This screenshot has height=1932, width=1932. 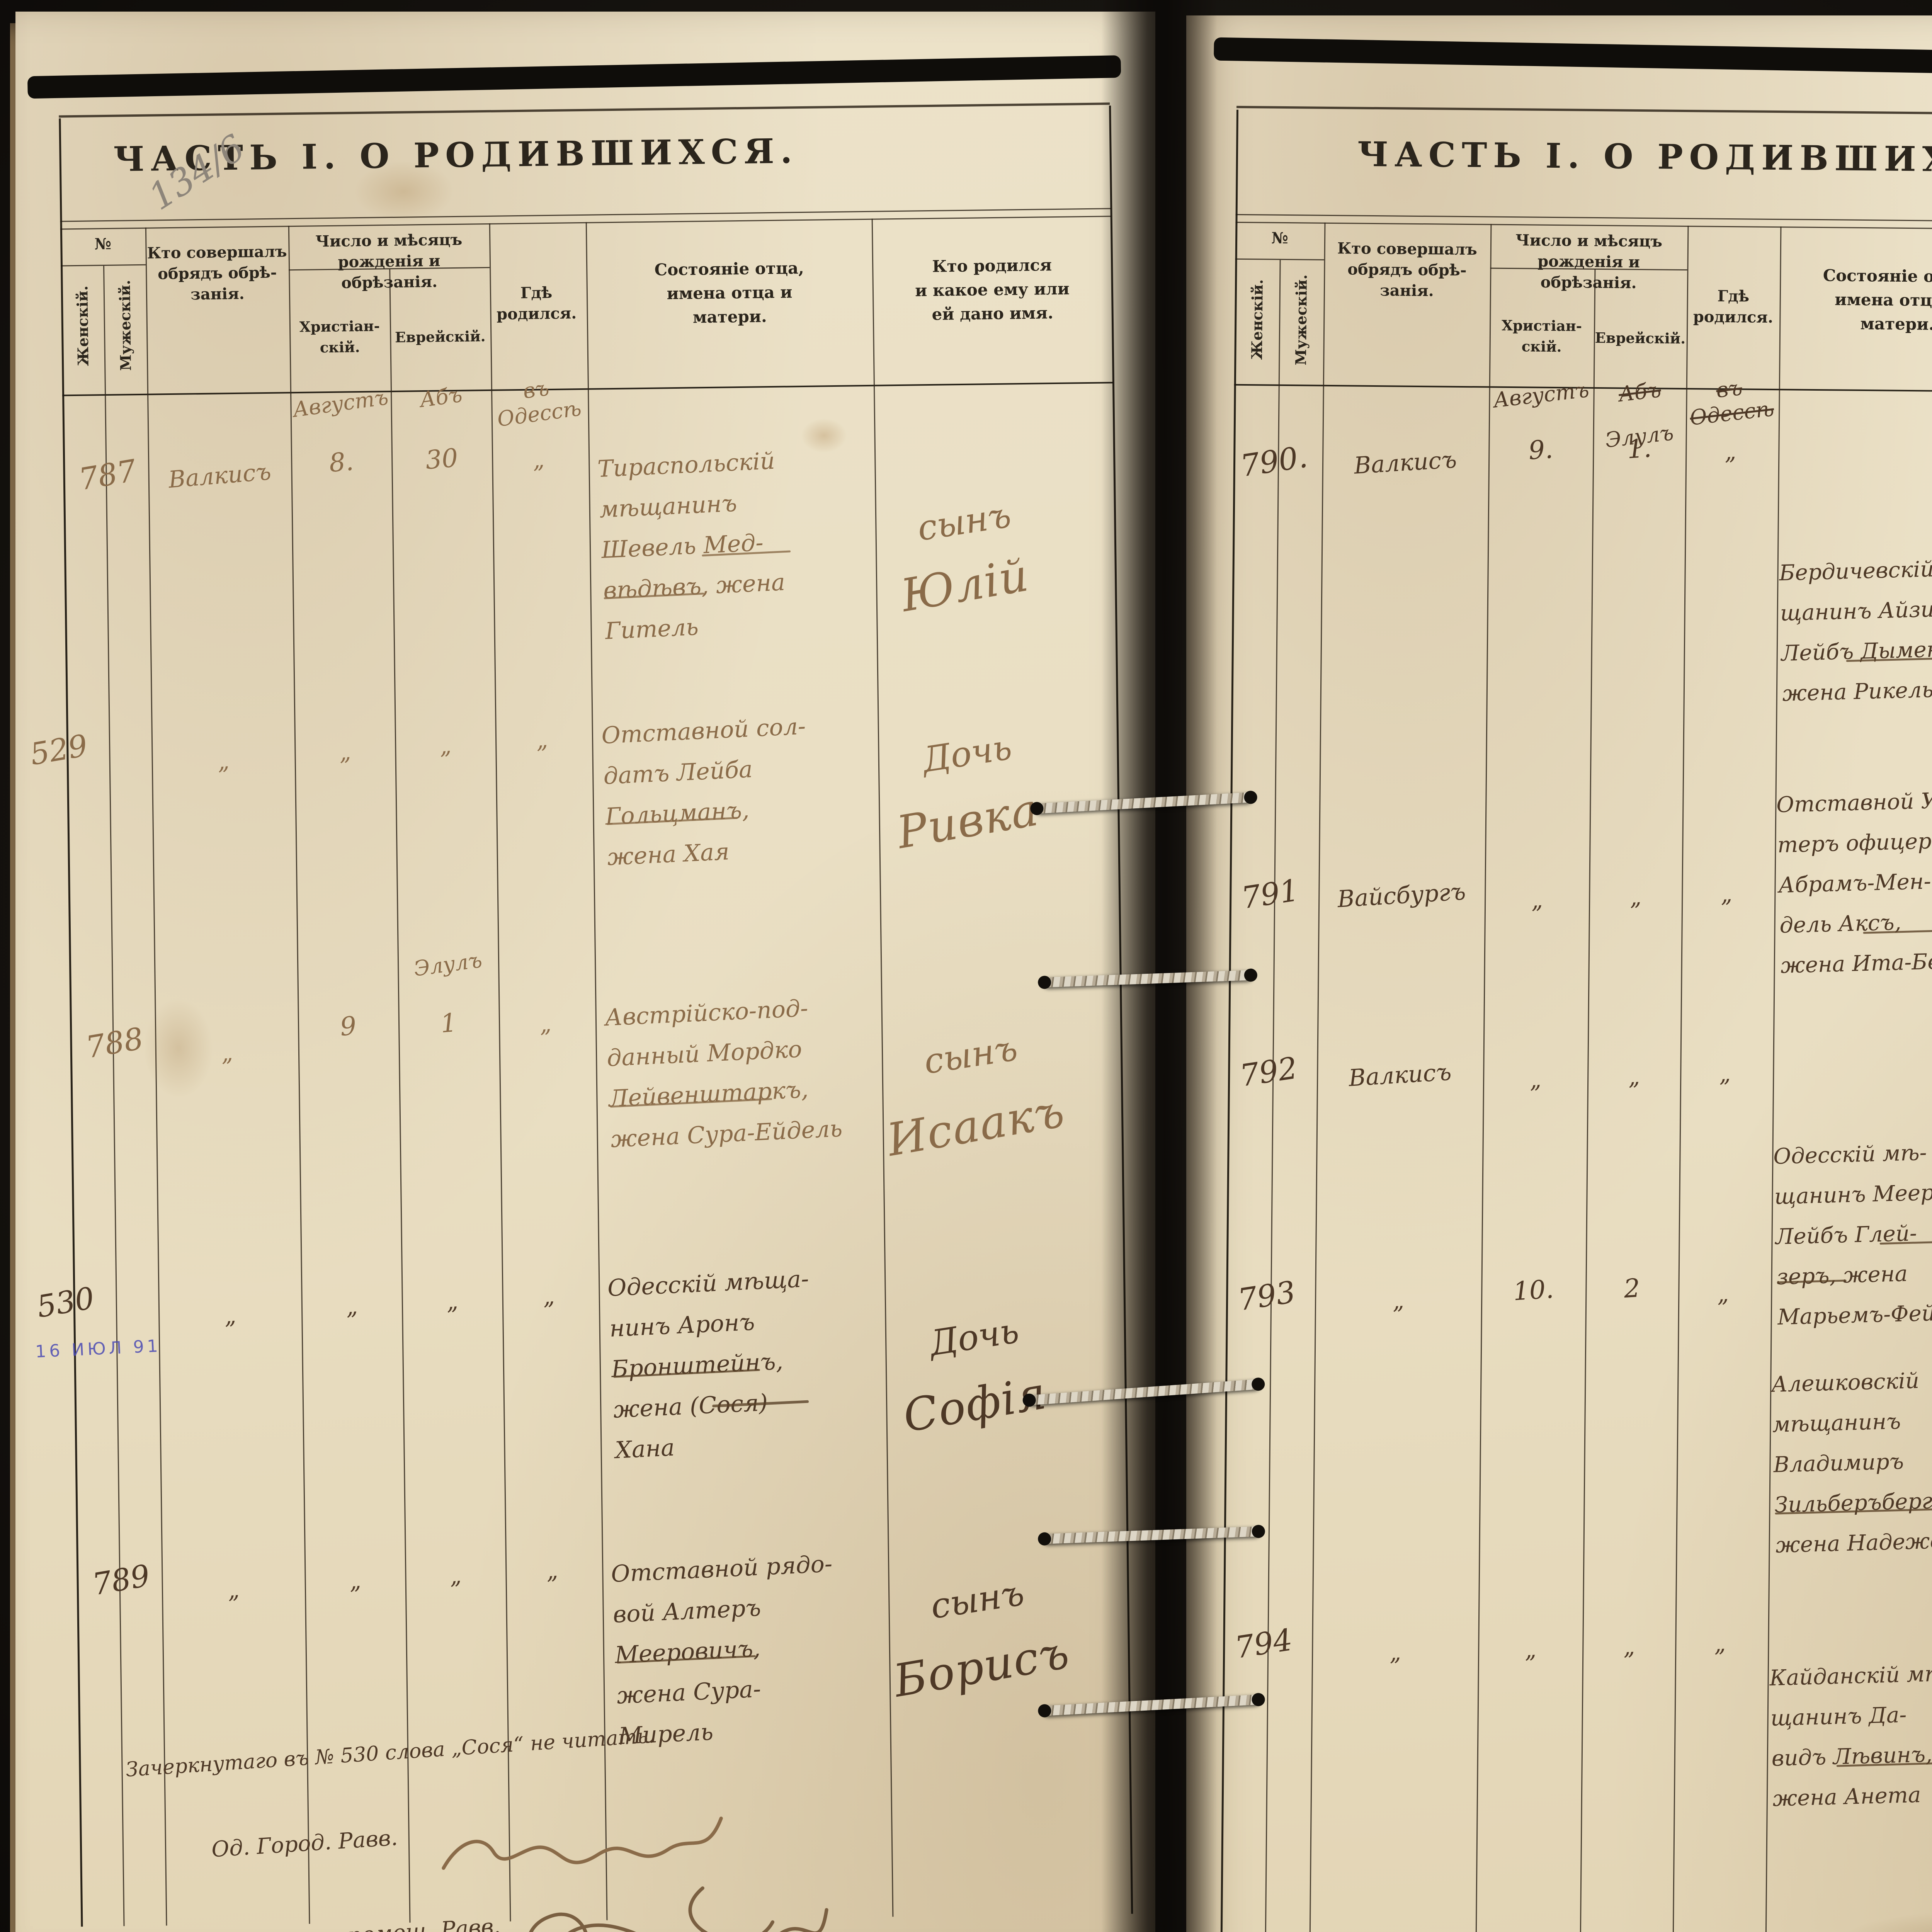 What do you see at coordinates (968, 821) in the screenshot?
I see `row-529-child-name: Ривка` at bounding box center [968, 821].